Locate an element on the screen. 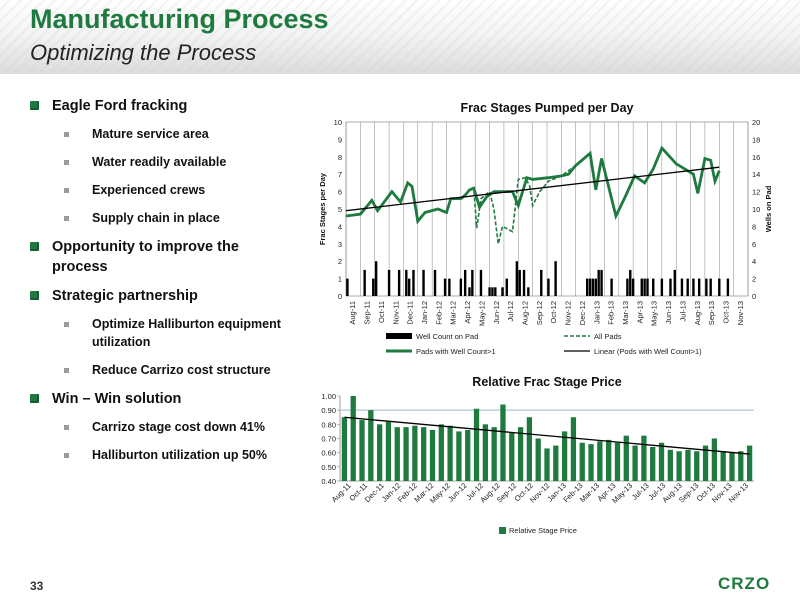 Image resolution: width=800 pixels, height=600 pixels. y-tick-label: 0.90 is located at coordinates (328, 410).